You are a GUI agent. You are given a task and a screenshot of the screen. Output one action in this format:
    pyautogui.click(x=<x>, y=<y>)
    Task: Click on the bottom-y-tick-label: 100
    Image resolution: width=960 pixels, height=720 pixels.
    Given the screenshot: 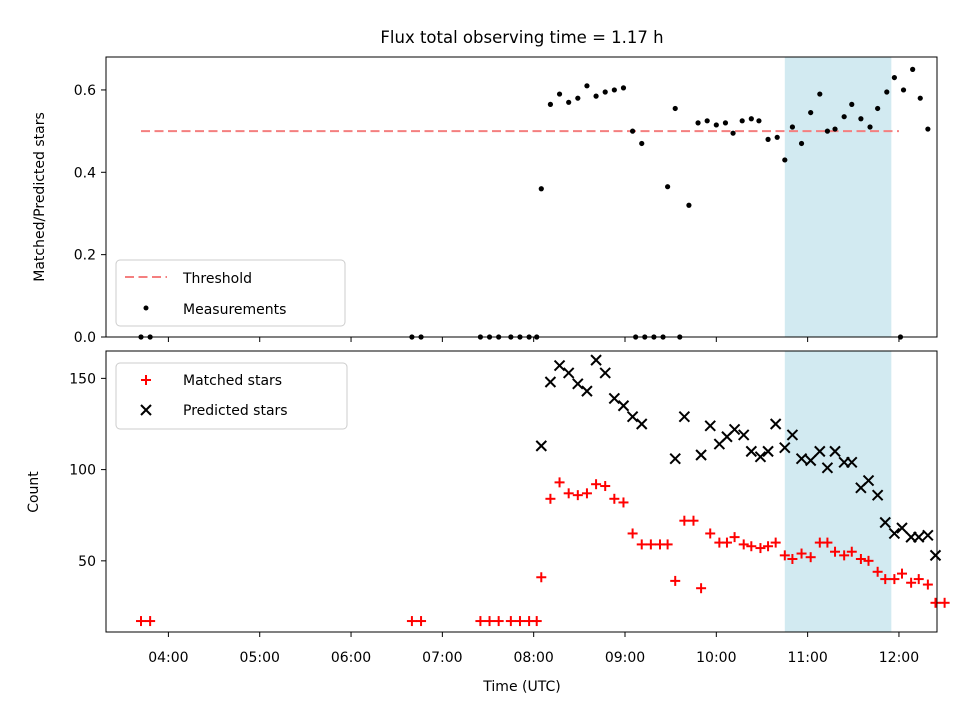 What is the action you would take?
    pyautogui.click(x=82, y=471)
    